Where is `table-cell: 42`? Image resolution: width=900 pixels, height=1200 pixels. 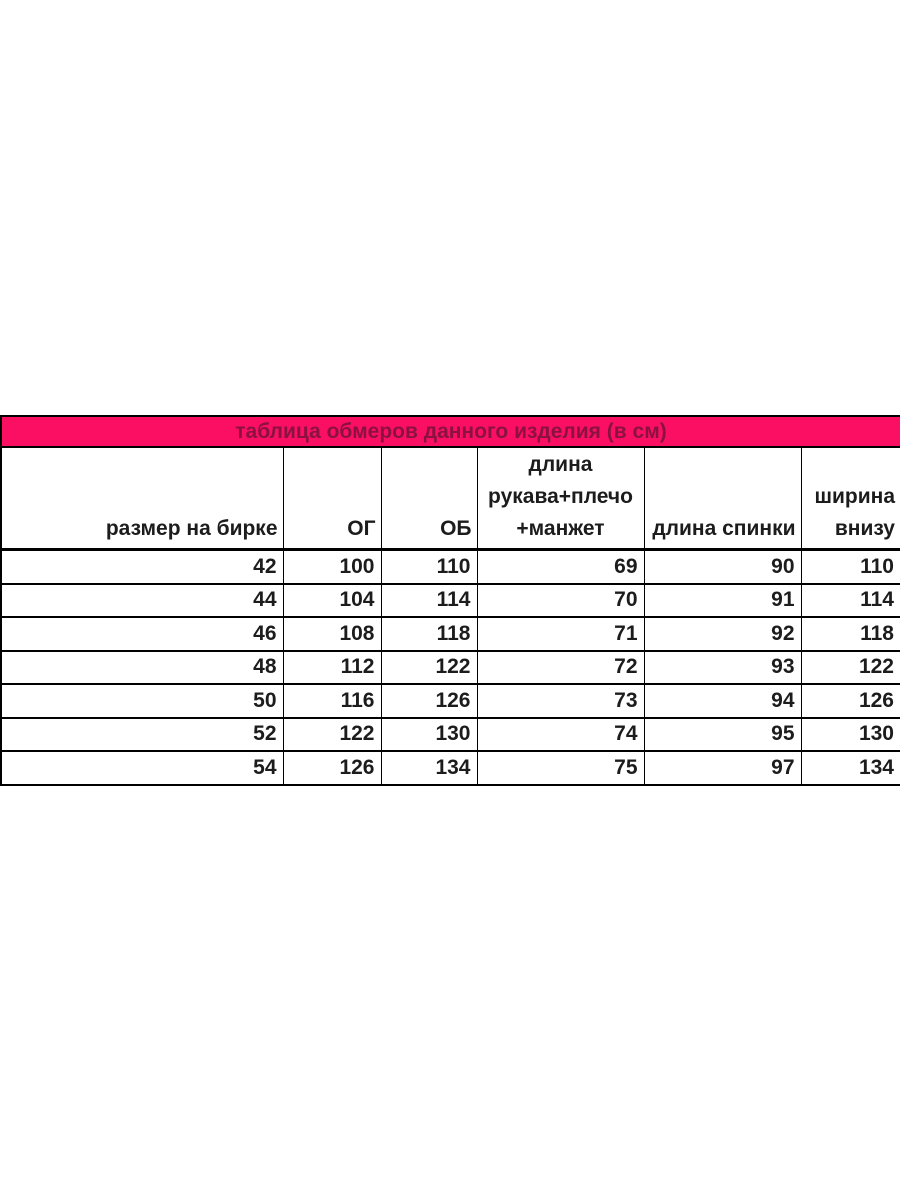
table-cell: 42 is located at coordinates (142, 567).